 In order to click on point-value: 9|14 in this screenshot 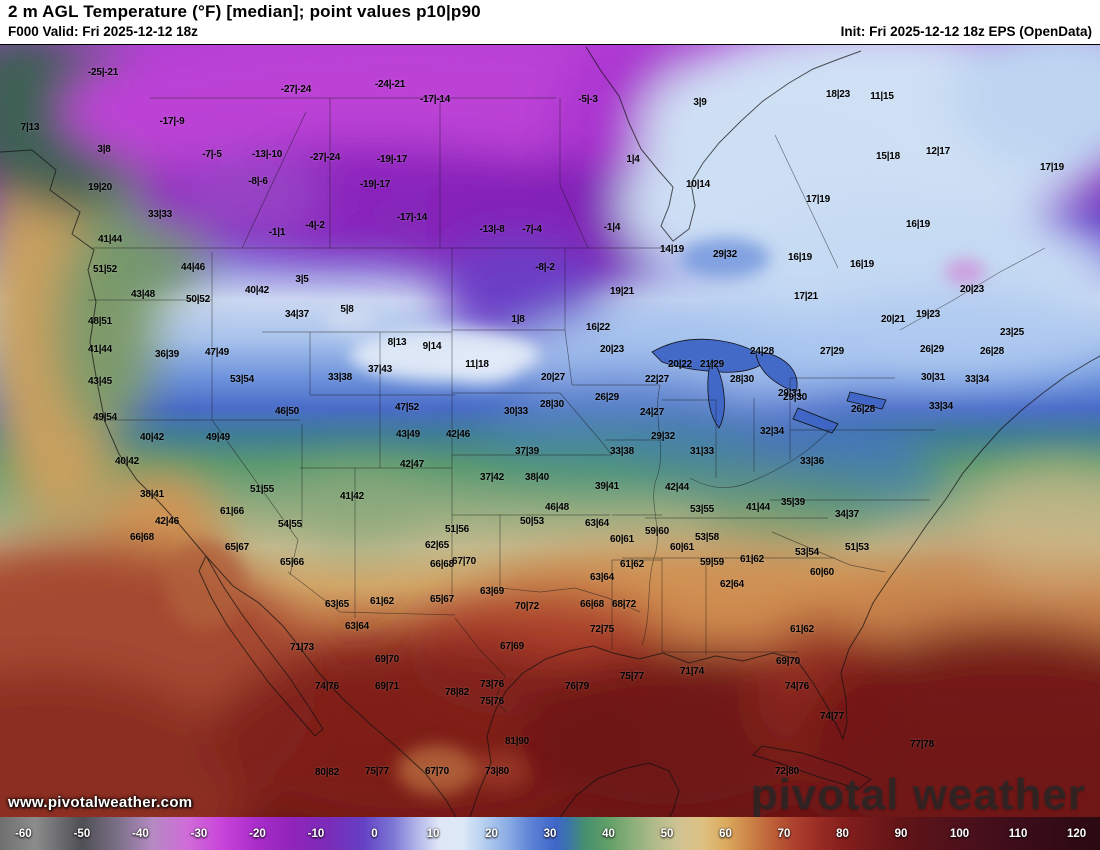, I will do `click(432, 346)`.